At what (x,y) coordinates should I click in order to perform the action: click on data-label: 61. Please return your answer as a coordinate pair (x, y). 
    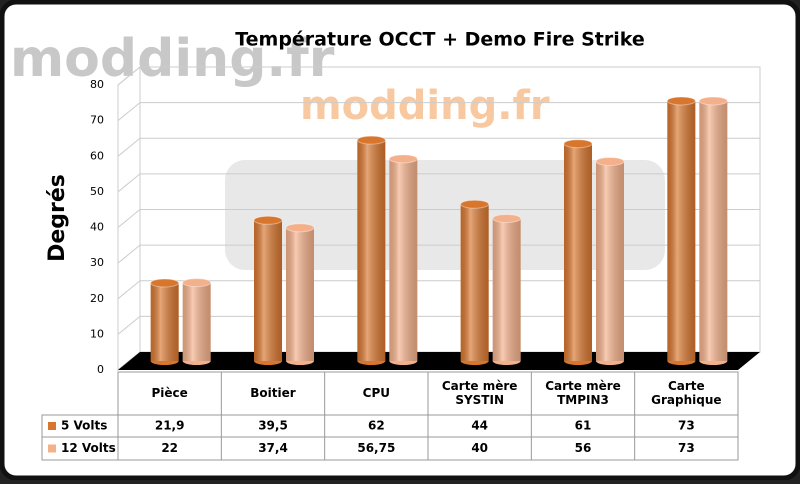
    Looking at the image, I should click on (583, 426).